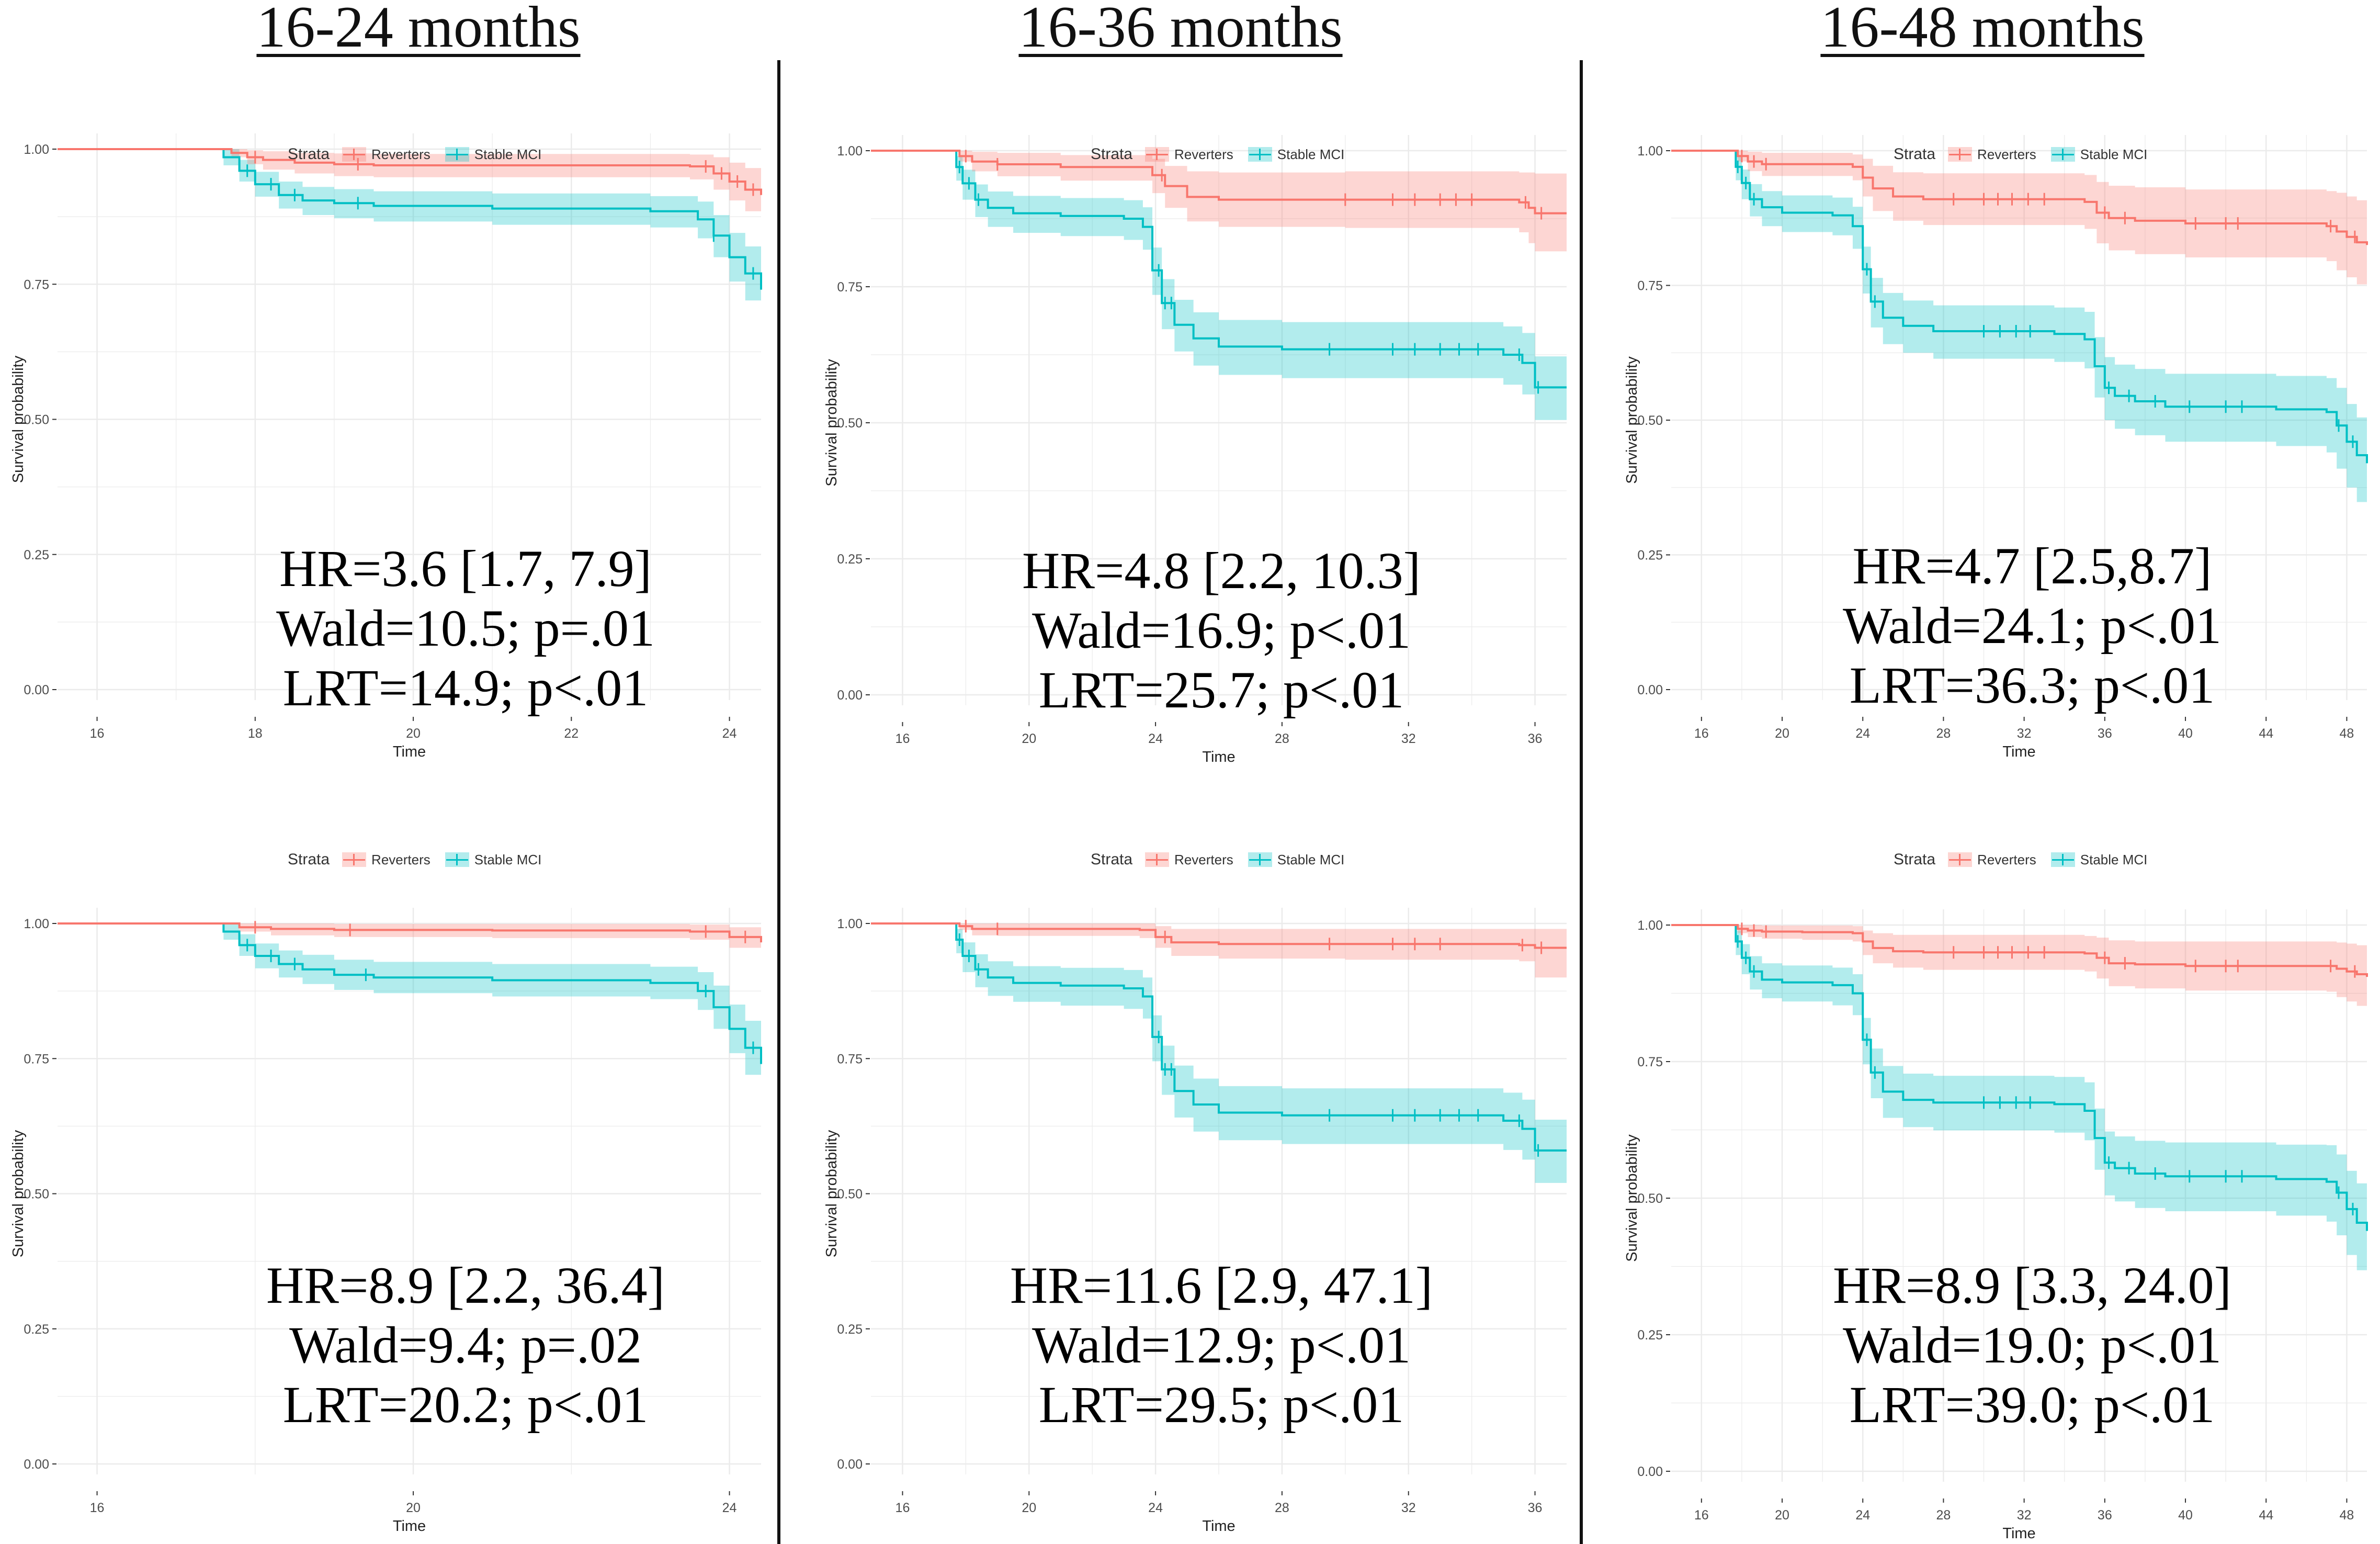 This screenshot has width=2380, height=1544. What do you see at coordinates (419, 30) in the screenshot?
I see `column-title-16-24: 16-24 months` at bounding box center [419, 30].